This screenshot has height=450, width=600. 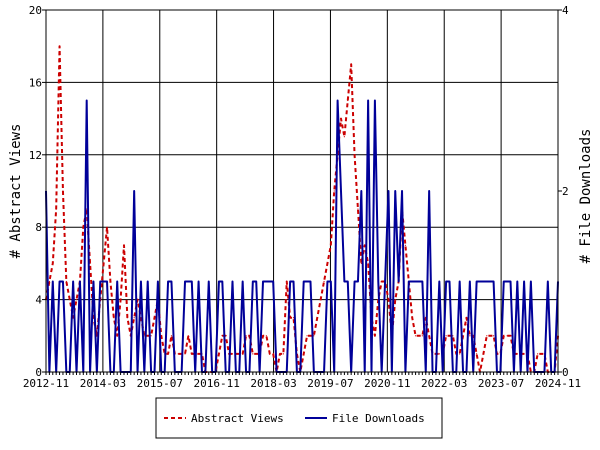 I want to click on x-tick-label: 2016-11, so click(x=216, y=383).